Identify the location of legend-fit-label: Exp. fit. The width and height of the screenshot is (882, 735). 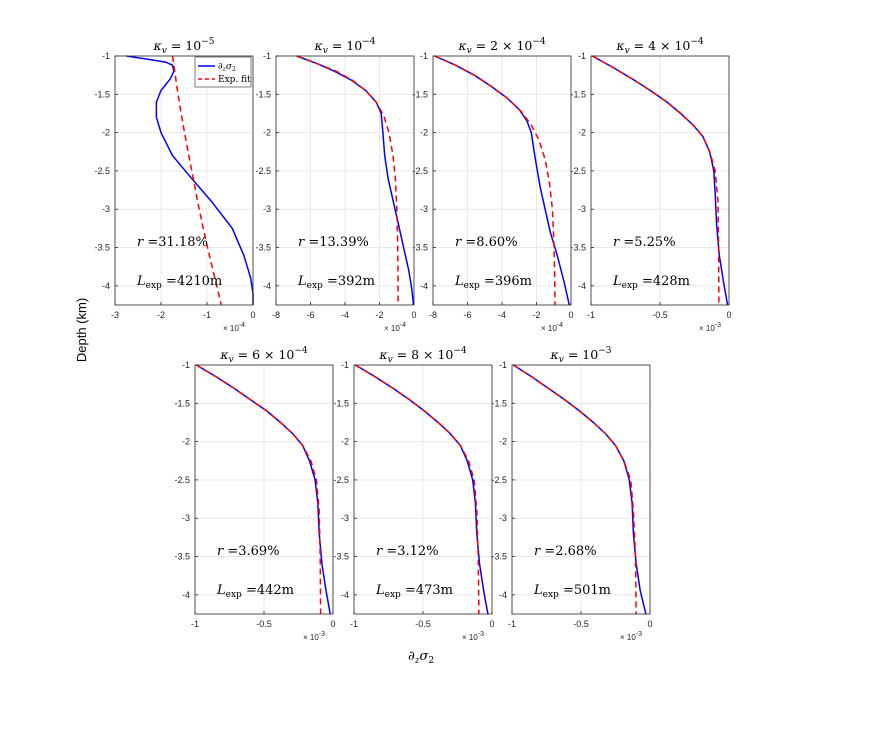
(234, 80).